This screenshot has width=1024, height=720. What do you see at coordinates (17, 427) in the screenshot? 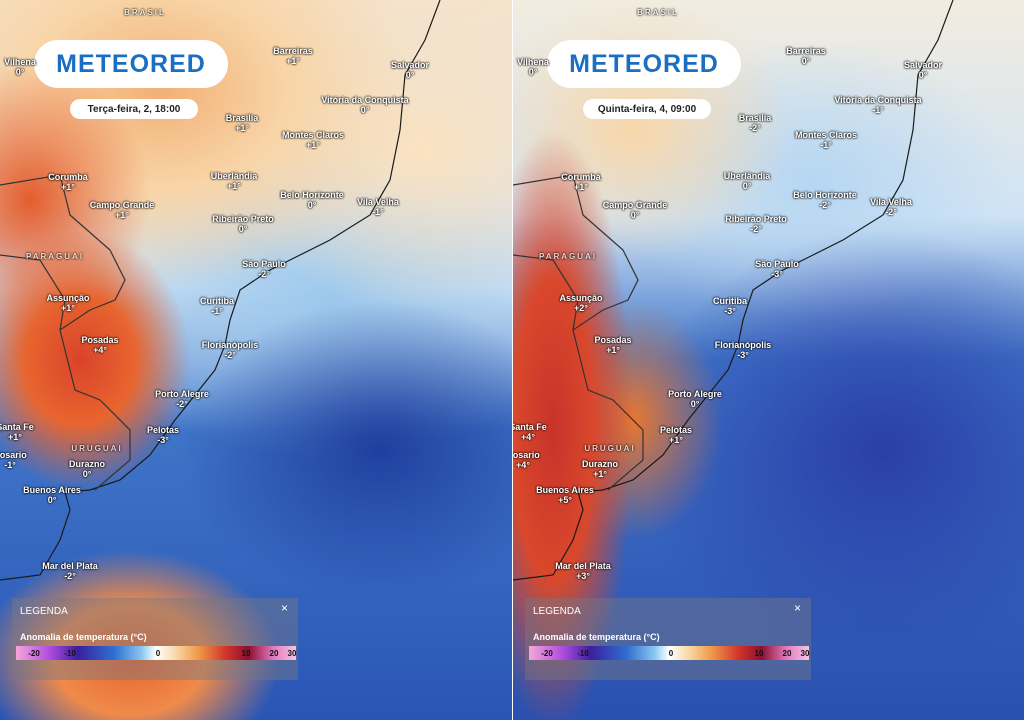
I see `city-name: Santa Fe` at bounding box center [17, 427].